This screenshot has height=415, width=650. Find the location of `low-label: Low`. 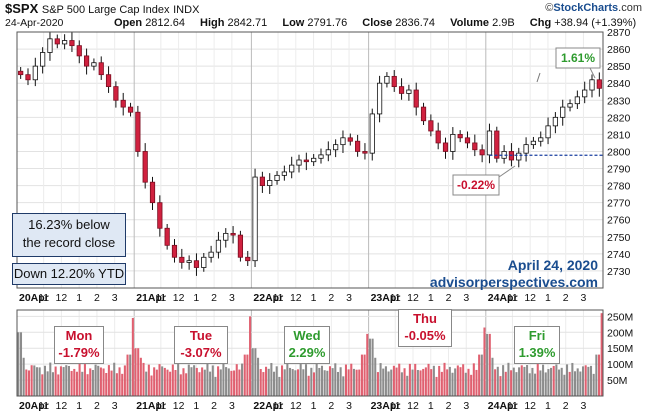

low-label: Low is located at coordinates (293, 23).